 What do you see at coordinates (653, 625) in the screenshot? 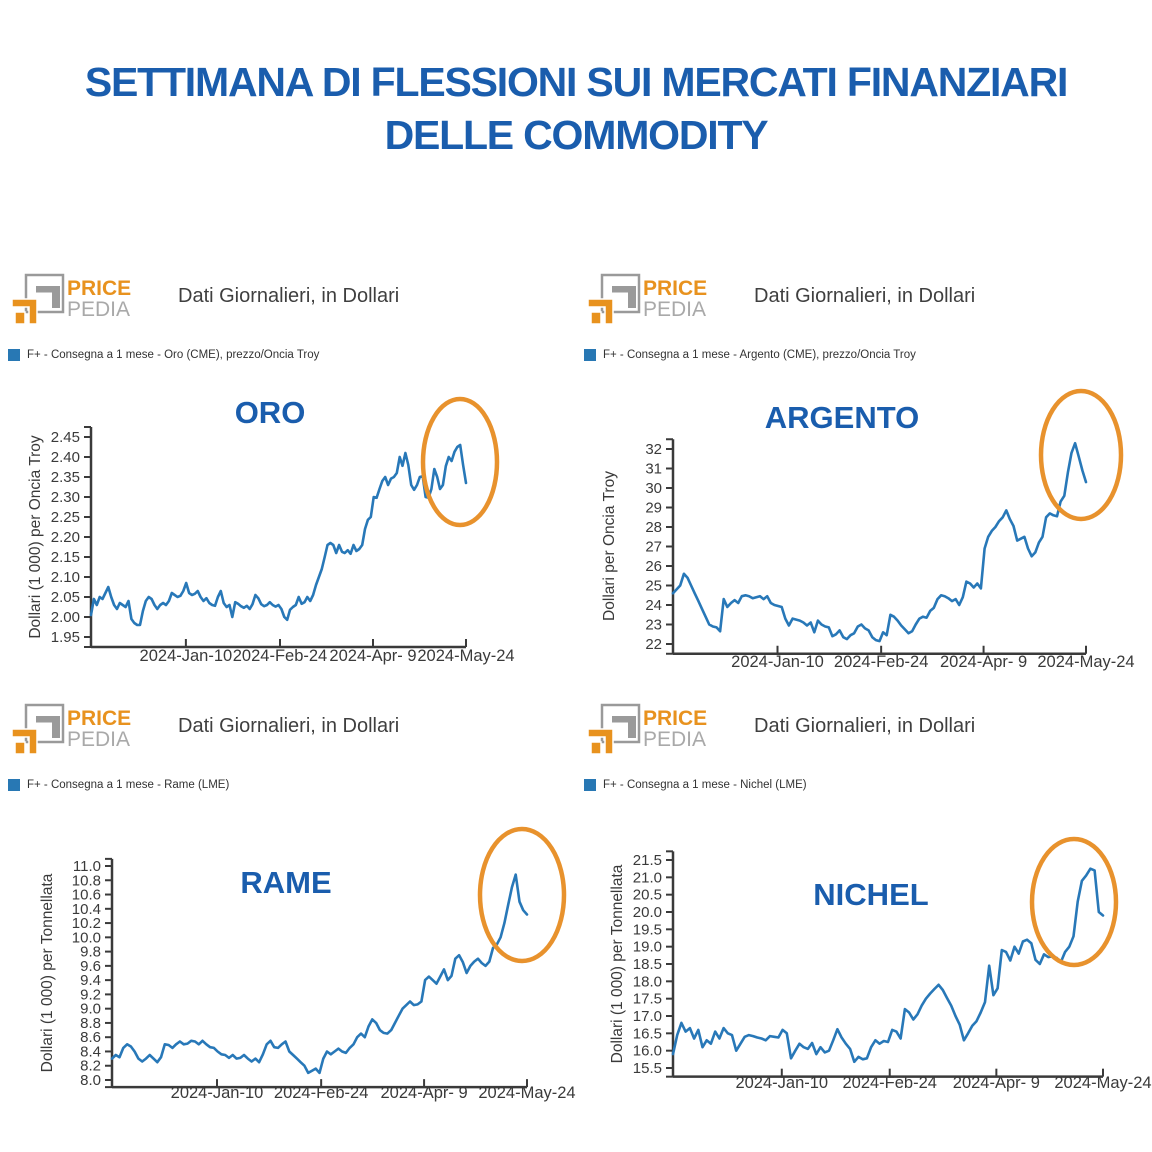
I see `y-tick-label: 23` at bounding box center [653, 625].